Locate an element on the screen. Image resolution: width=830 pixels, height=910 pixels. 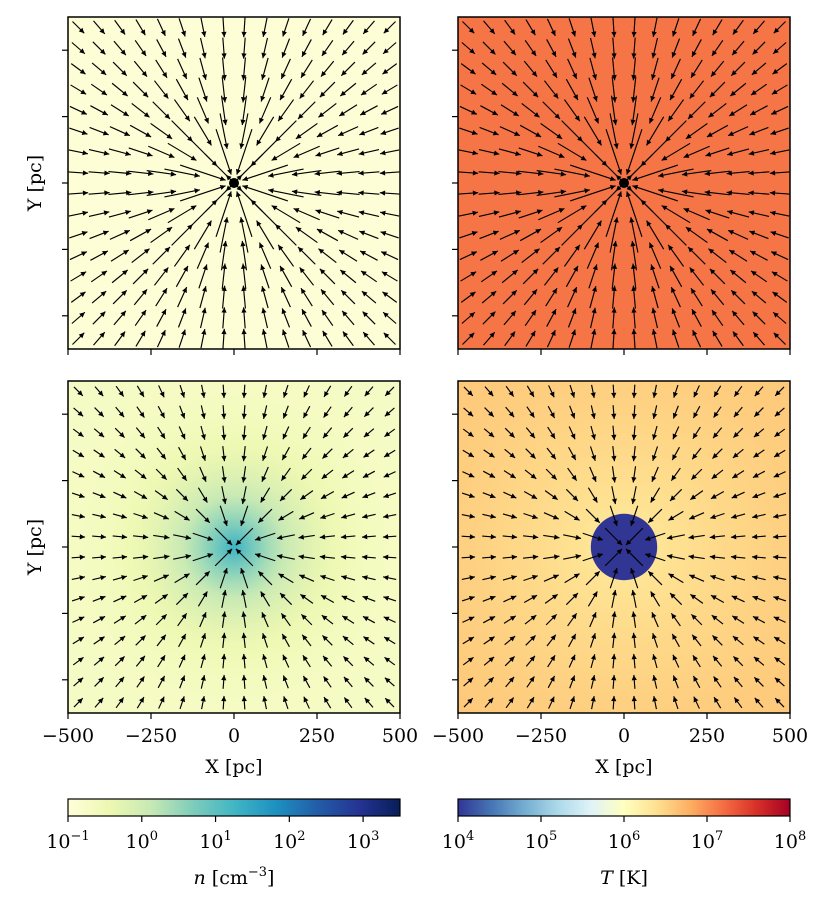
colorbar-tick-label: 106 is located at coordinates (624, 841).